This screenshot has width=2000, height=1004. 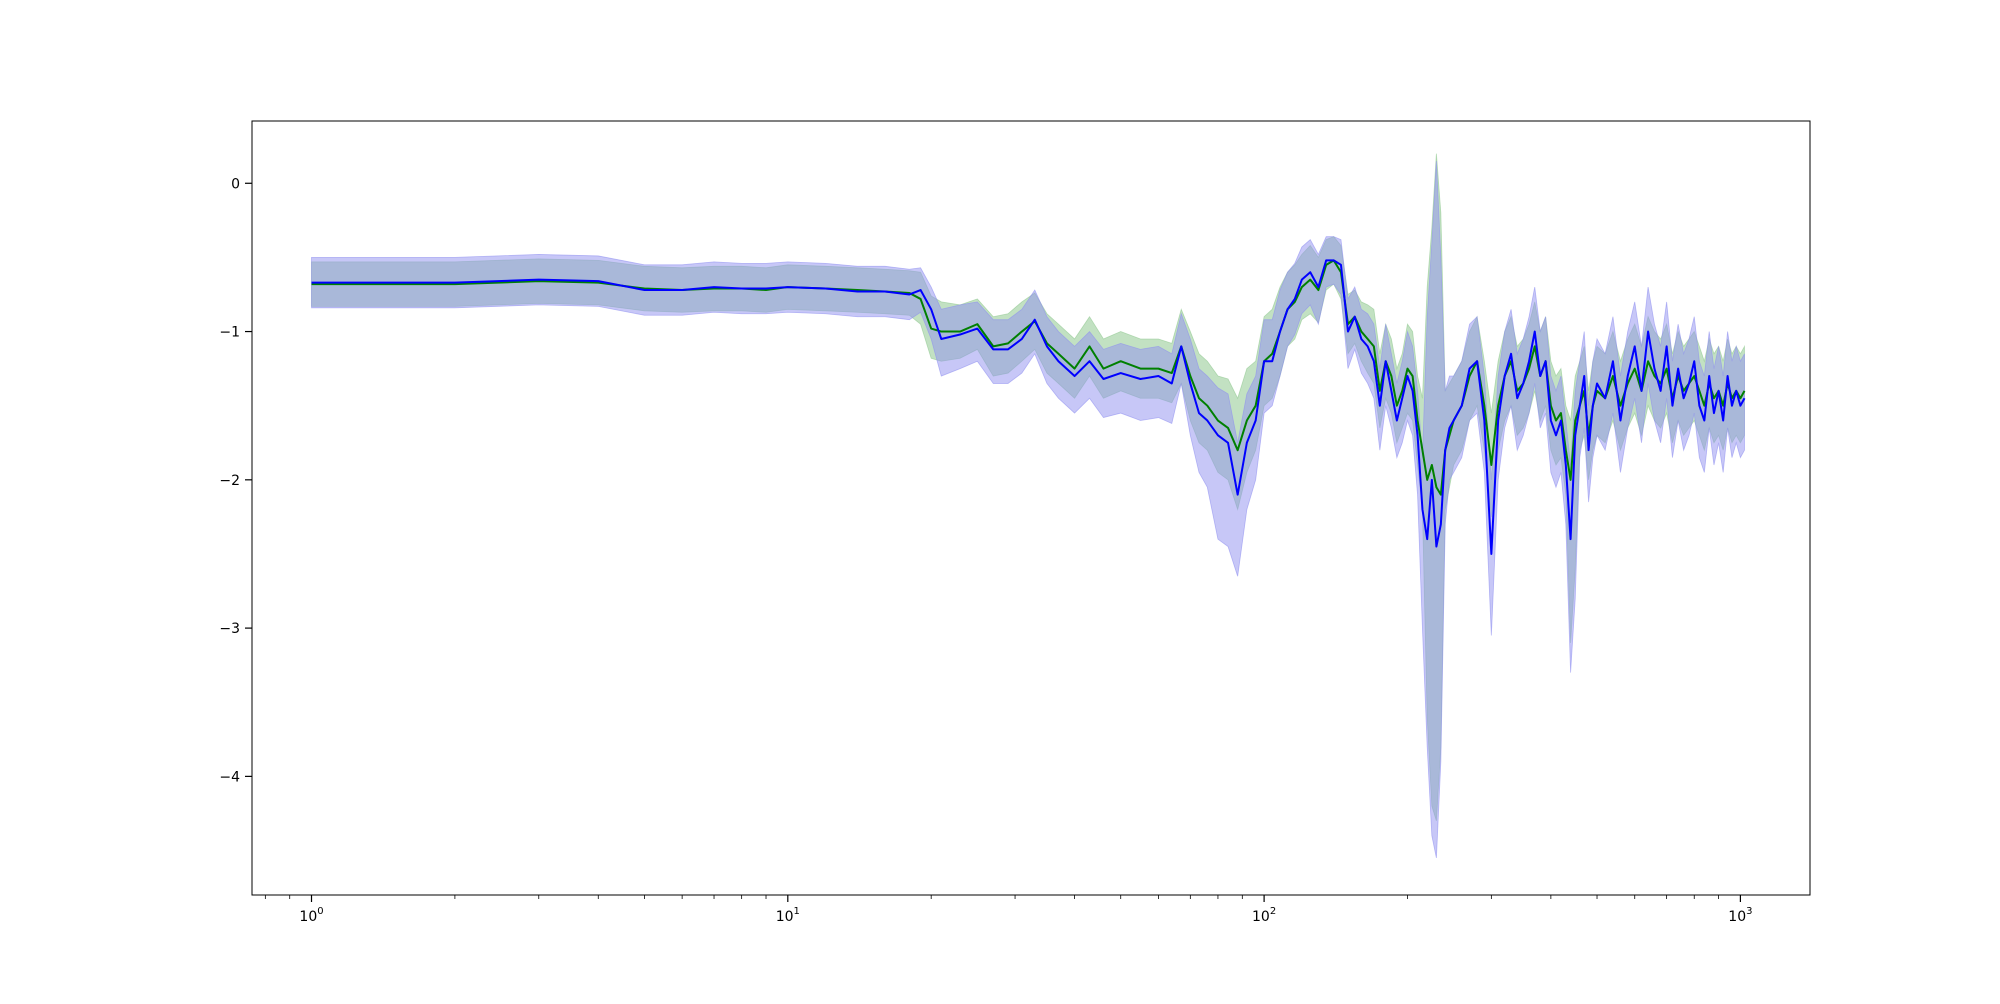 What do you see at coordinates (235, 184) in the screenshot?
I see `y-tick-label: 0` at bounding box center [235, 184].